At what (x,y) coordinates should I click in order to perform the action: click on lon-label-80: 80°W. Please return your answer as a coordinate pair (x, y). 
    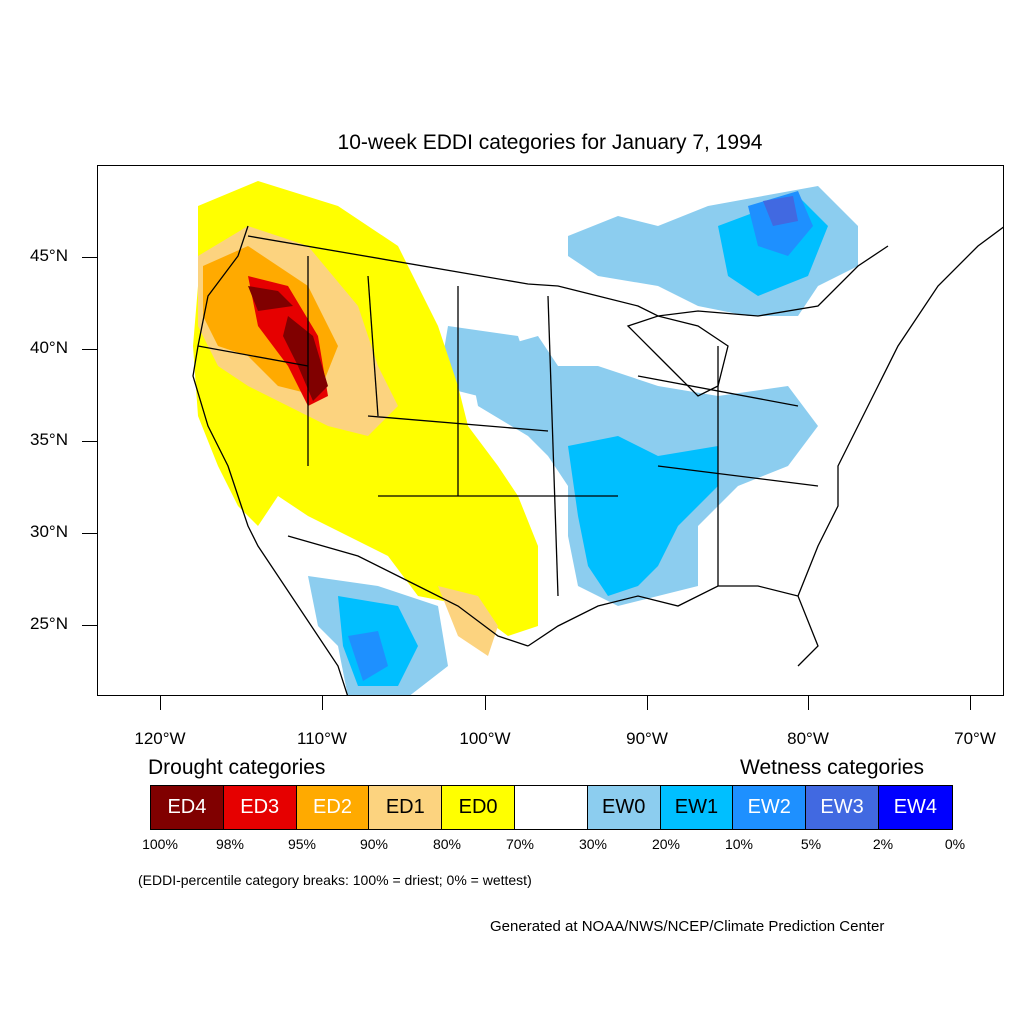
    Looking at the image, I should click on (808, 738).